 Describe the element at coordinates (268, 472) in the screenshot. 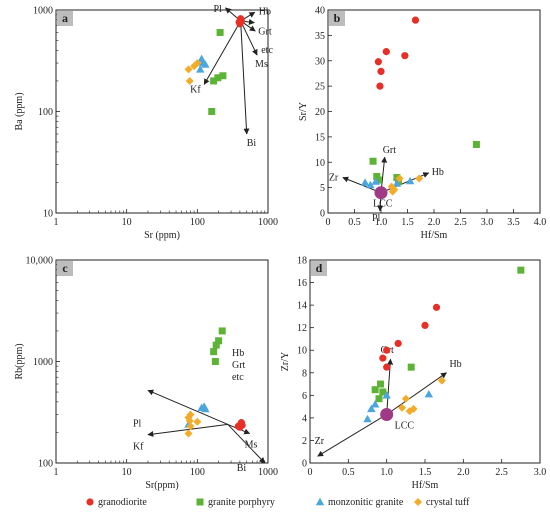

I see `x-tick-label: 1000` at that location.